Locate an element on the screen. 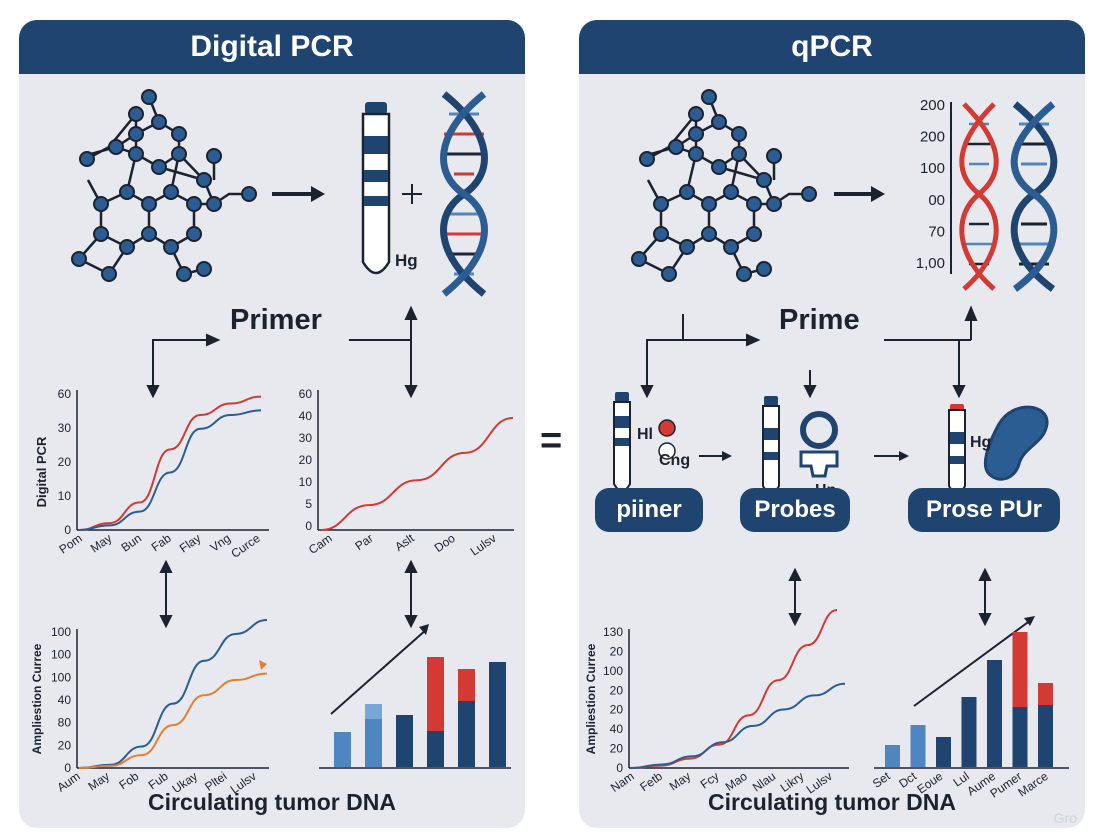 The height and width of the screenshot is (832, 1104). x-tick-label: Curce is located at coordinates (245, 546).